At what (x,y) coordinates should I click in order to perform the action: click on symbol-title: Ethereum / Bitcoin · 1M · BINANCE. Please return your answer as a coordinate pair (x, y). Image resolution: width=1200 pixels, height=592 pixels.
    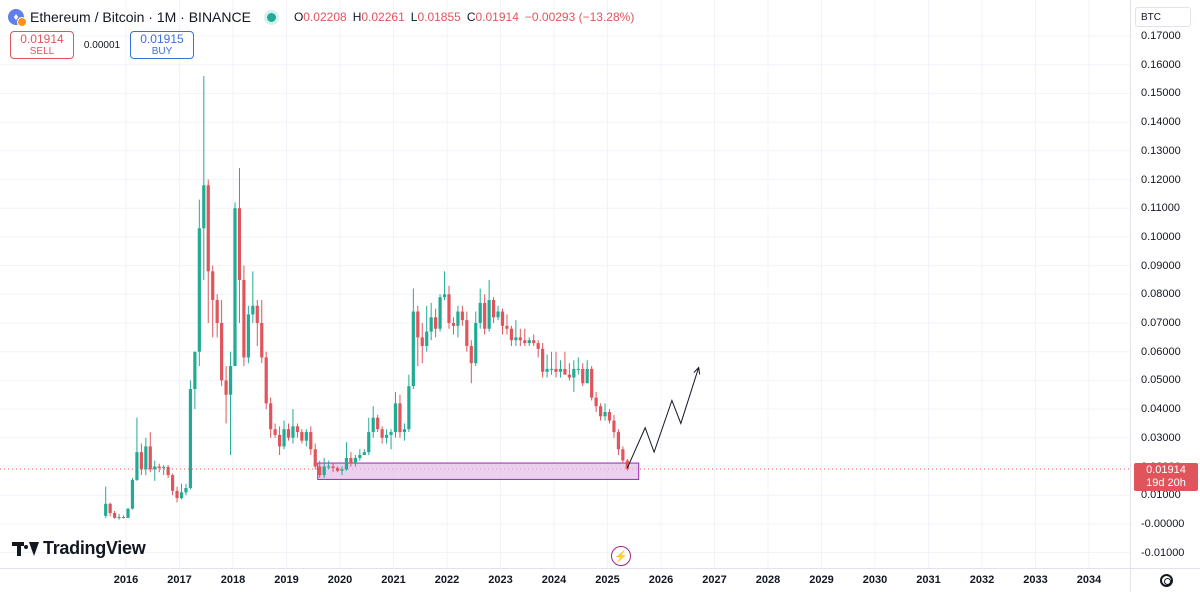
    Looking at the image, I should click on (140, 17).